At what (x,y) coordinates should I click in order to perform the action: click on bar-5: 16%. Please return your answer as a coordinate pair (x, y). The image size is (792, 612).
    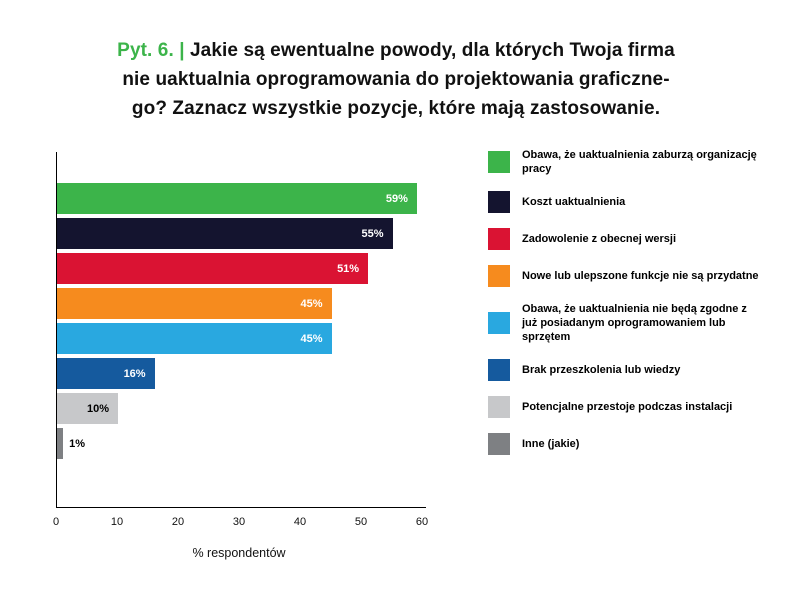
    Looking at the image, I should click on (106, 373).